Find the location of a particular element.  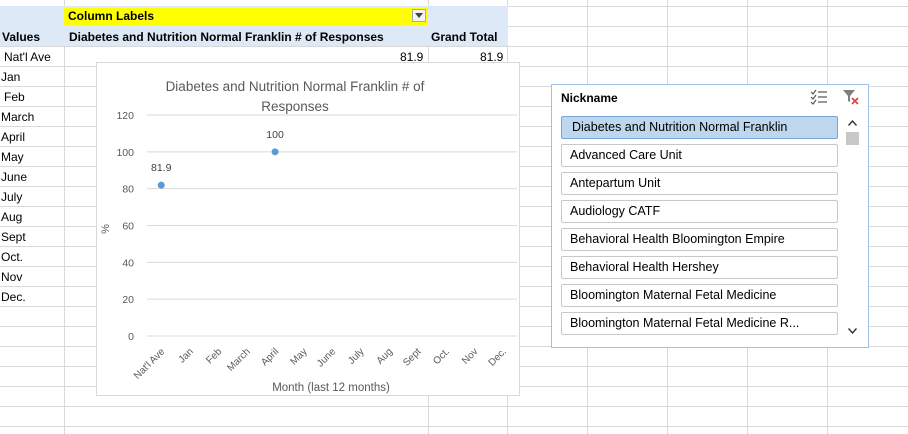

slicer-toolbar is located at coordinates (835, 97).